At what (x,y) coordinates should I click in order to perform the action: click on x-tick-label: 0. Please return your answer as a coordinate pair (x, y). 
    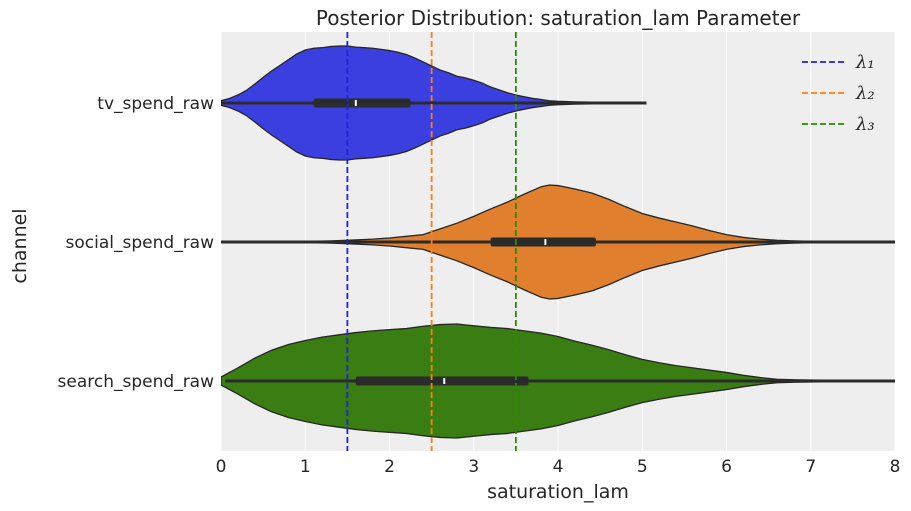
    Looking at the image, I should click on (221, 467).